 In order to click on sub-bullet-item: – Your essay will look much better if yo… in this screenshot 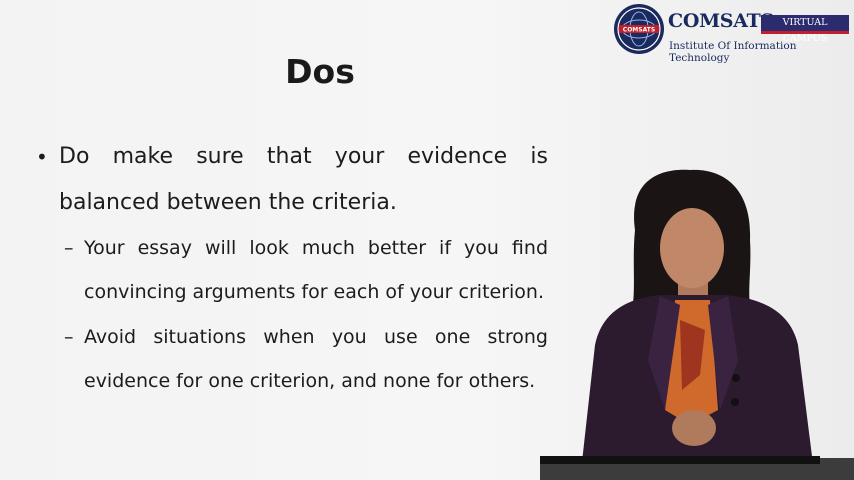, I will do `click(306, 270)`.